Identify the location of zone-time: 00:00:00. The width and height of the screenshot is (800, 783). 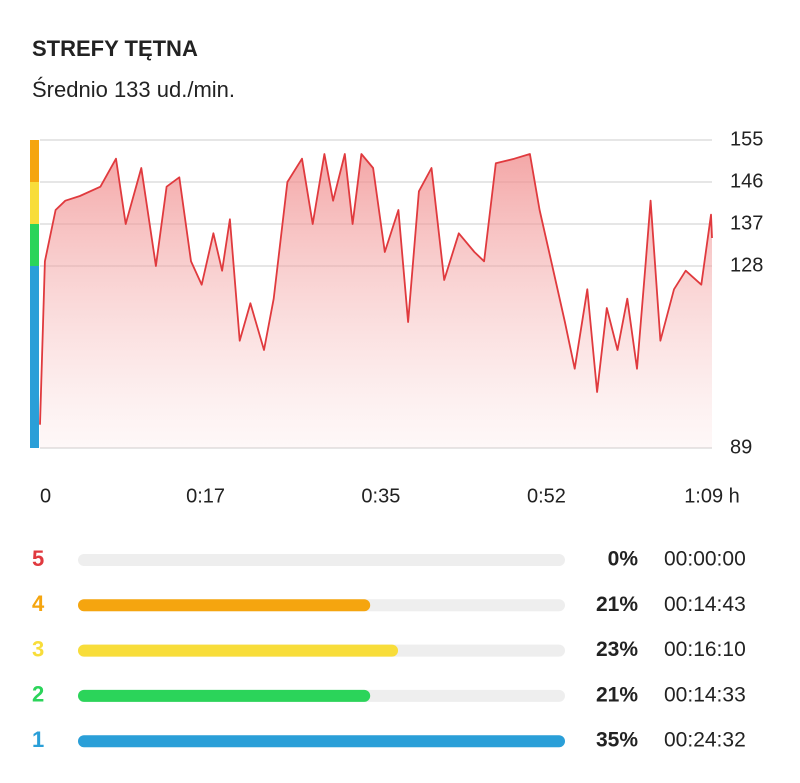
(705, 559).